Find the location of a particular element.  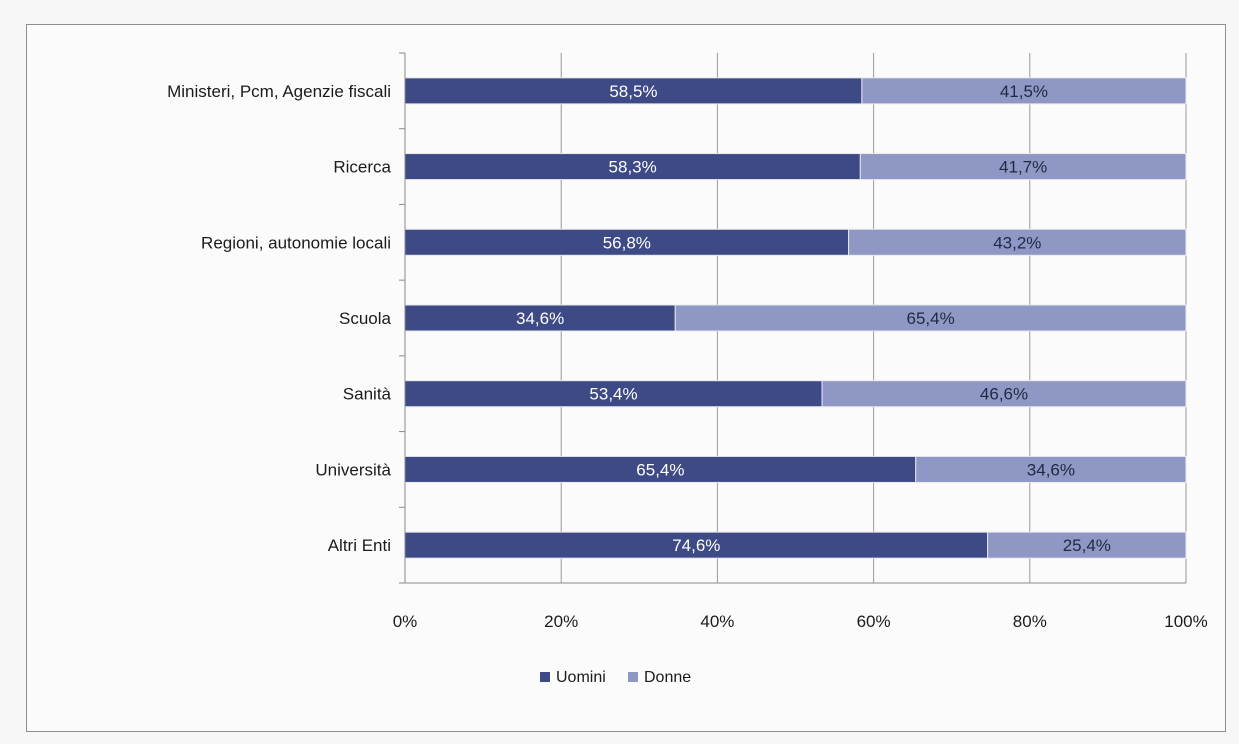

data-label: 53,4% is located at coordinates (613, 394).